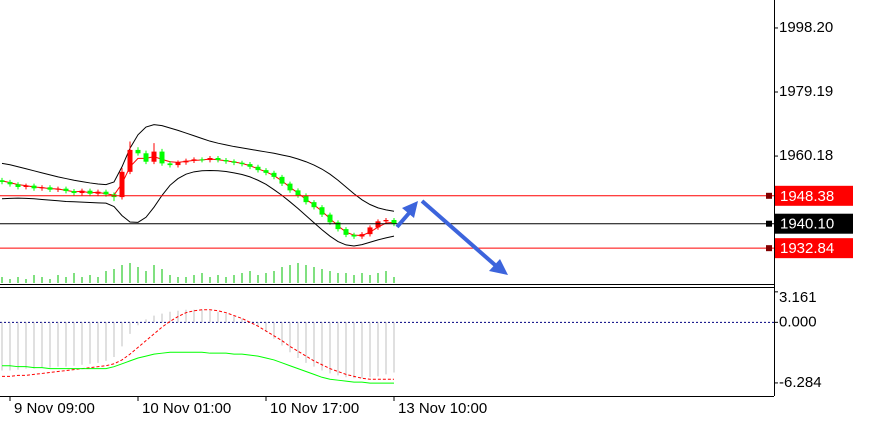  I want to click on y-tick-label: 1998.20, so click(806, 27).